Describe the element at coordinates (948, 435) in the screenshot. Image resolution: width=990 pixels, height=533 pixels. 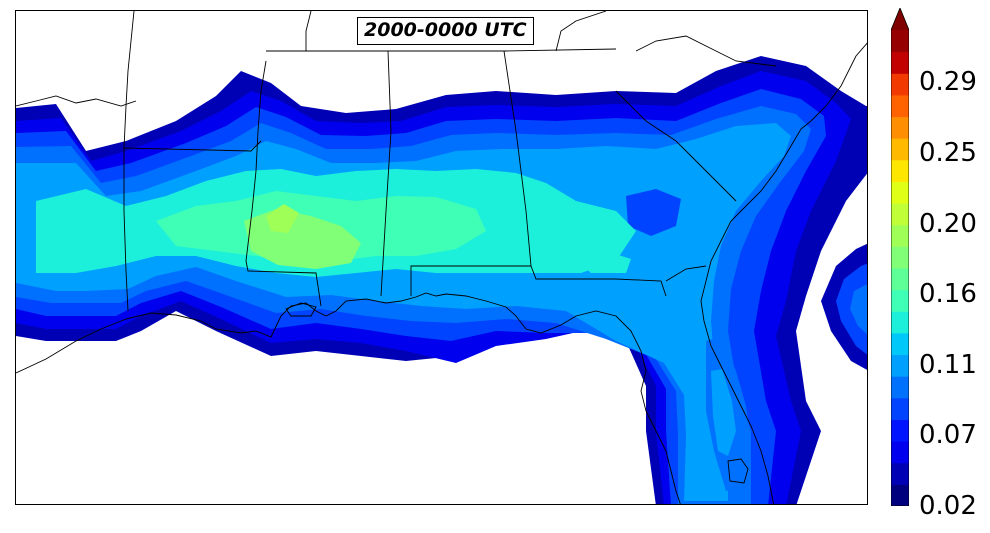
I see `colorbar-tick-label: 0.07` at that location.